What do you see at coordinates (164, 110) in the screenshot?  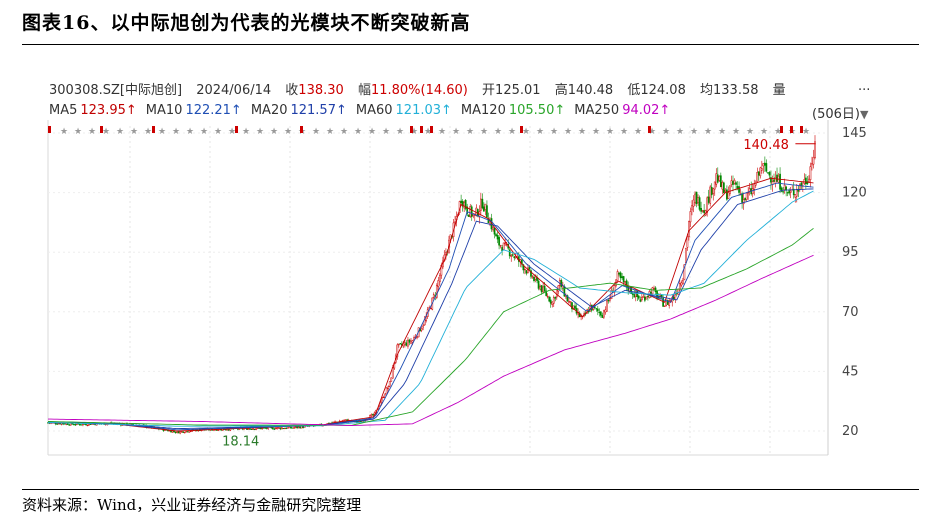 I see `ma-legend-label: MA10` at bounding box center [164, 110].